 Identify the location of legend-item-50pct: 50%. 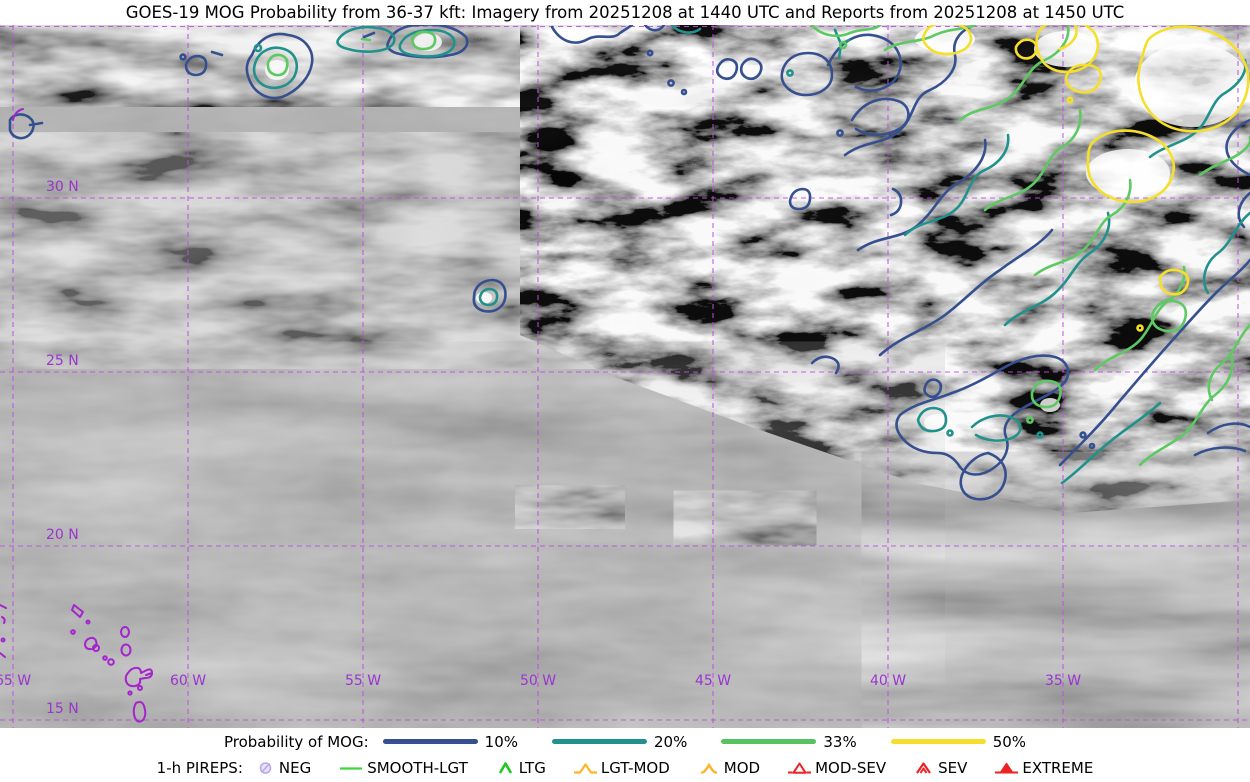
(958, 741).